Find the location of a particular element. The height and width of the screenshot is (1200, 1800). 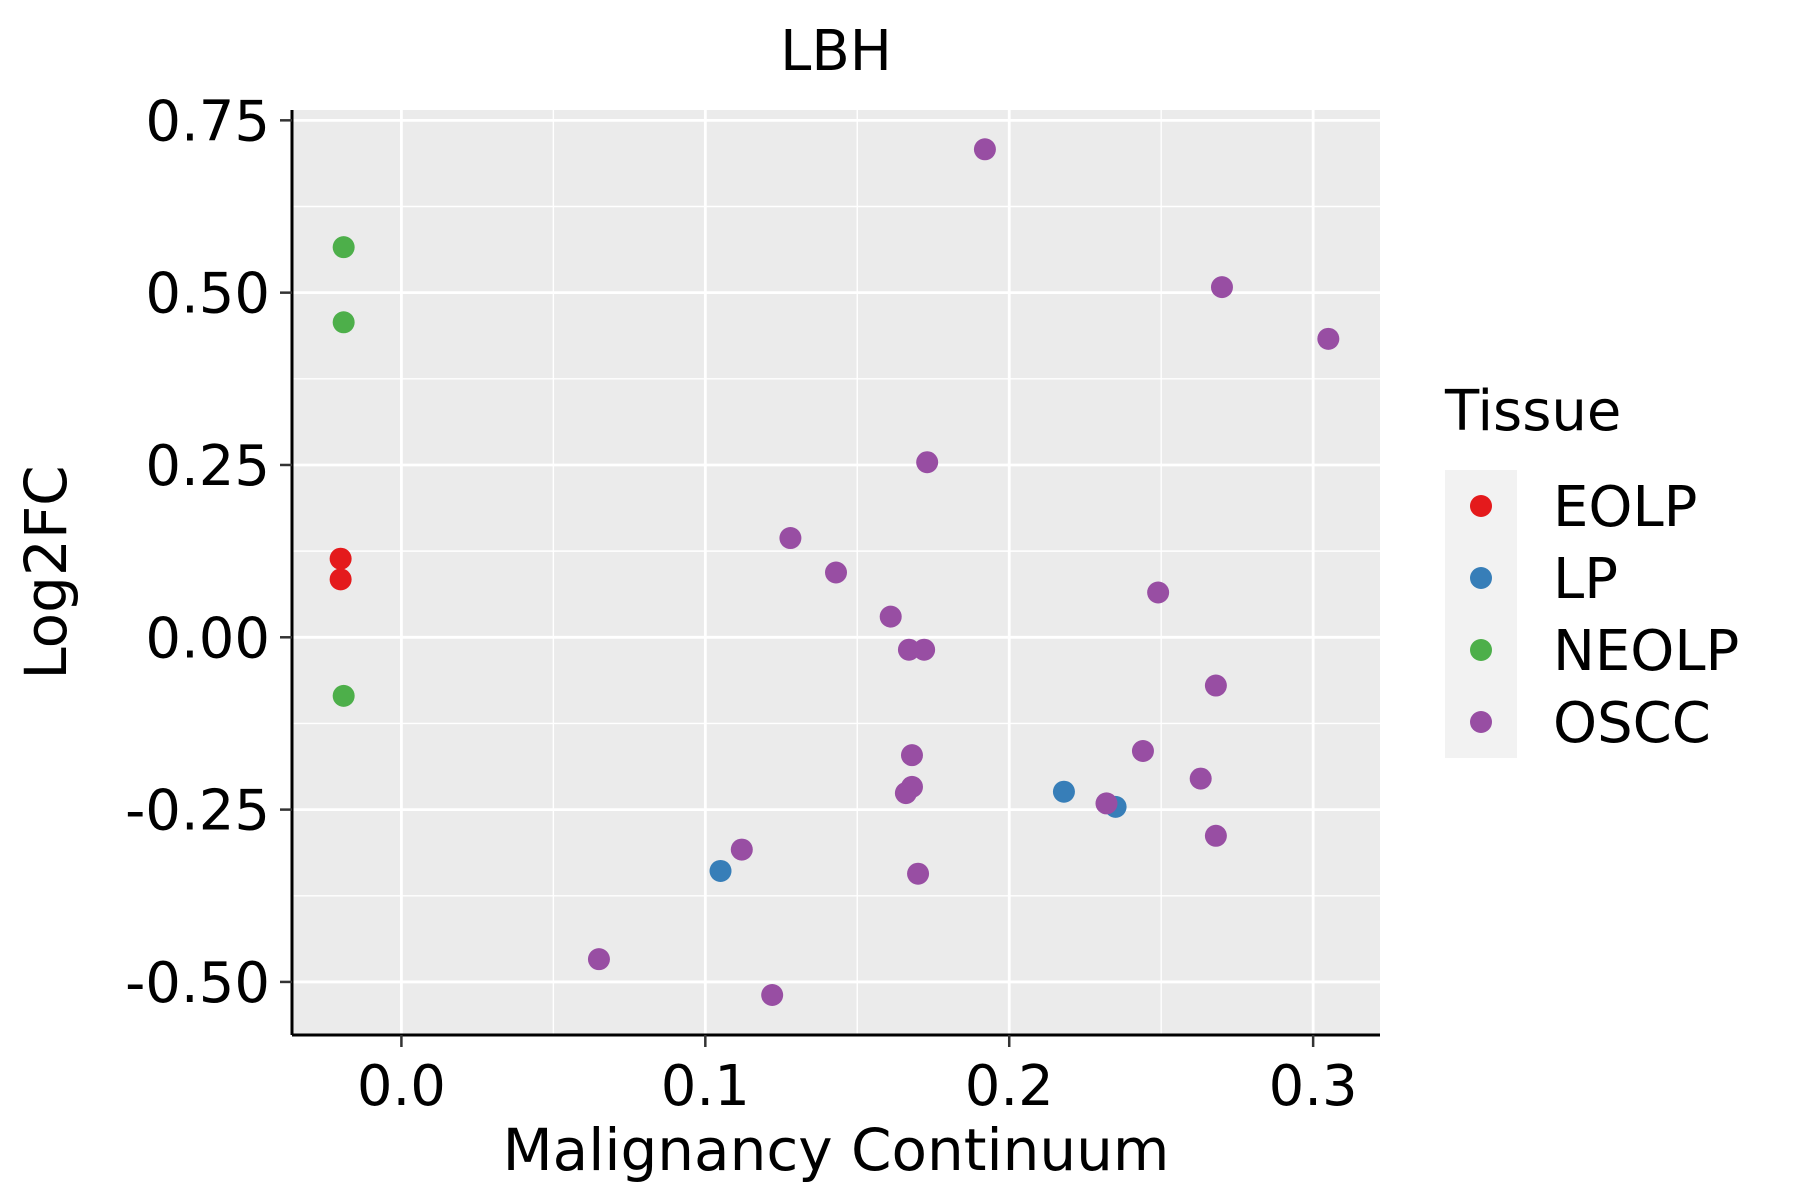

y-tick-label: 0.75 is located at coordinates (207, 121).